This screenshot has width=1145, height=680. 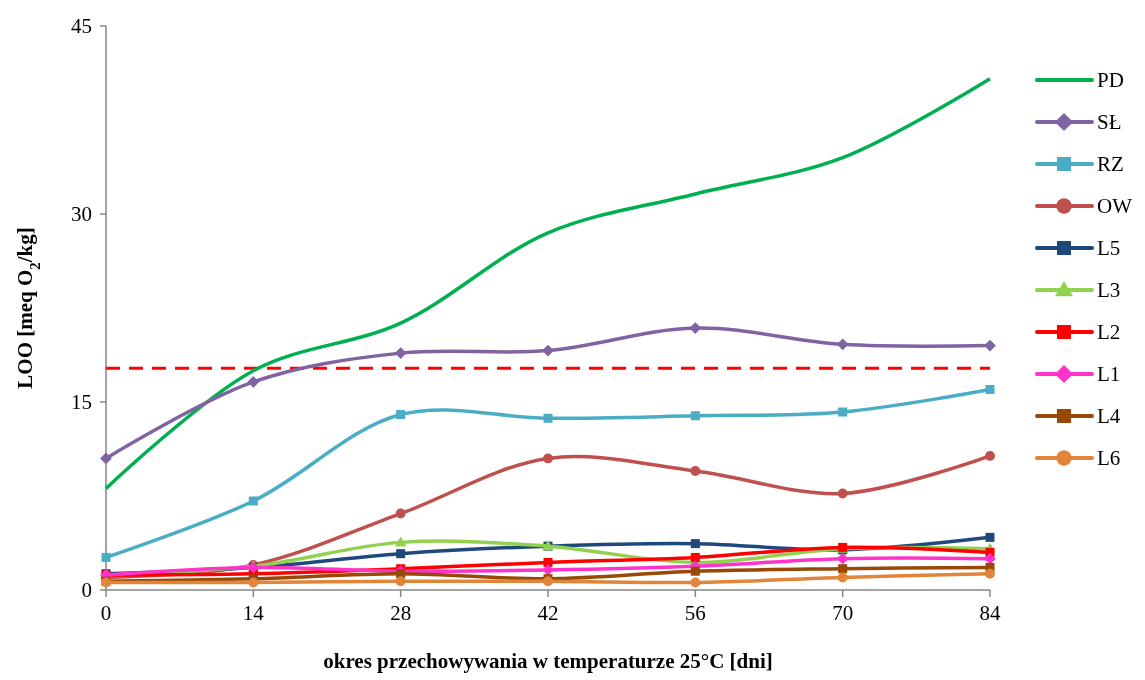 I want to click on y-tick-label: 45, so click(x=81, y=26).